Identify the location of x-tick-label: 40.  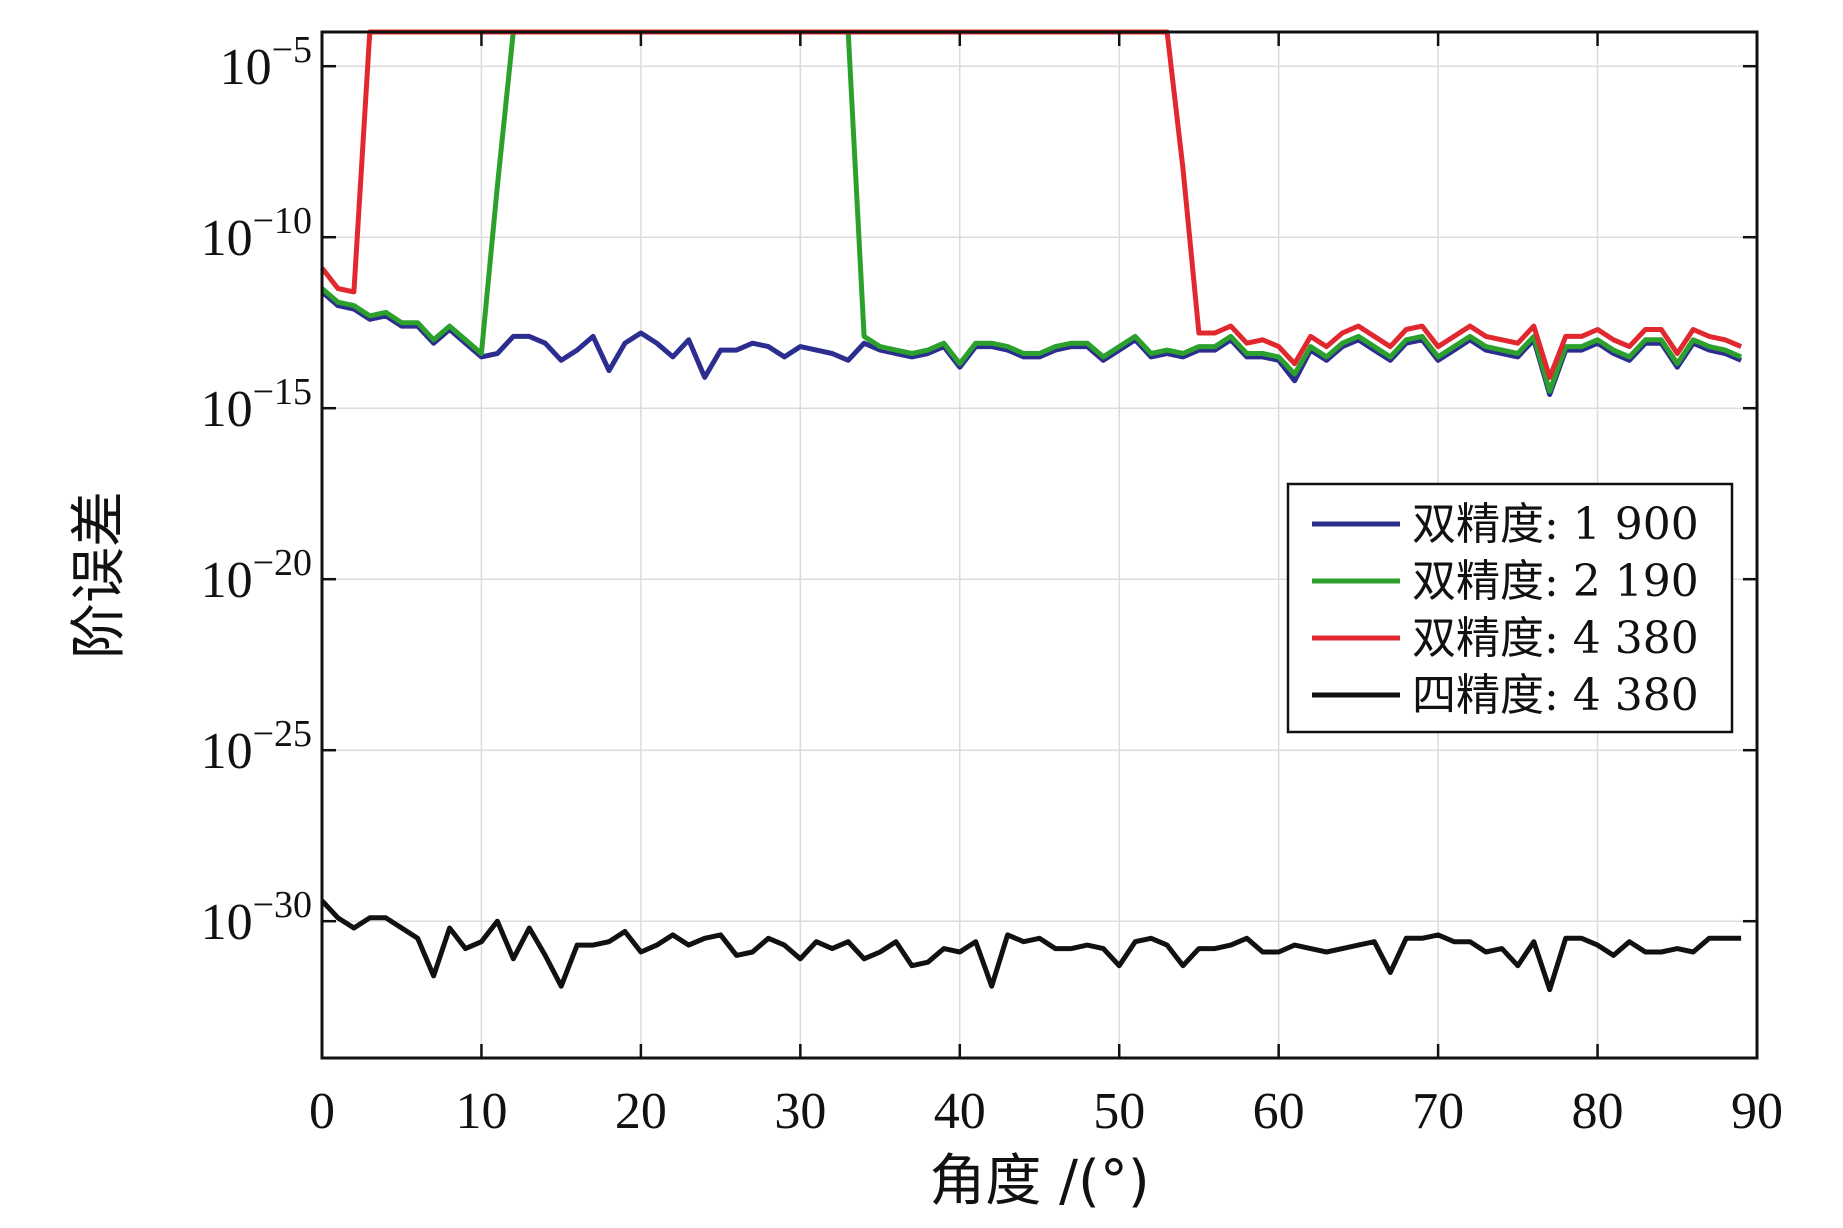
(960, 1111).